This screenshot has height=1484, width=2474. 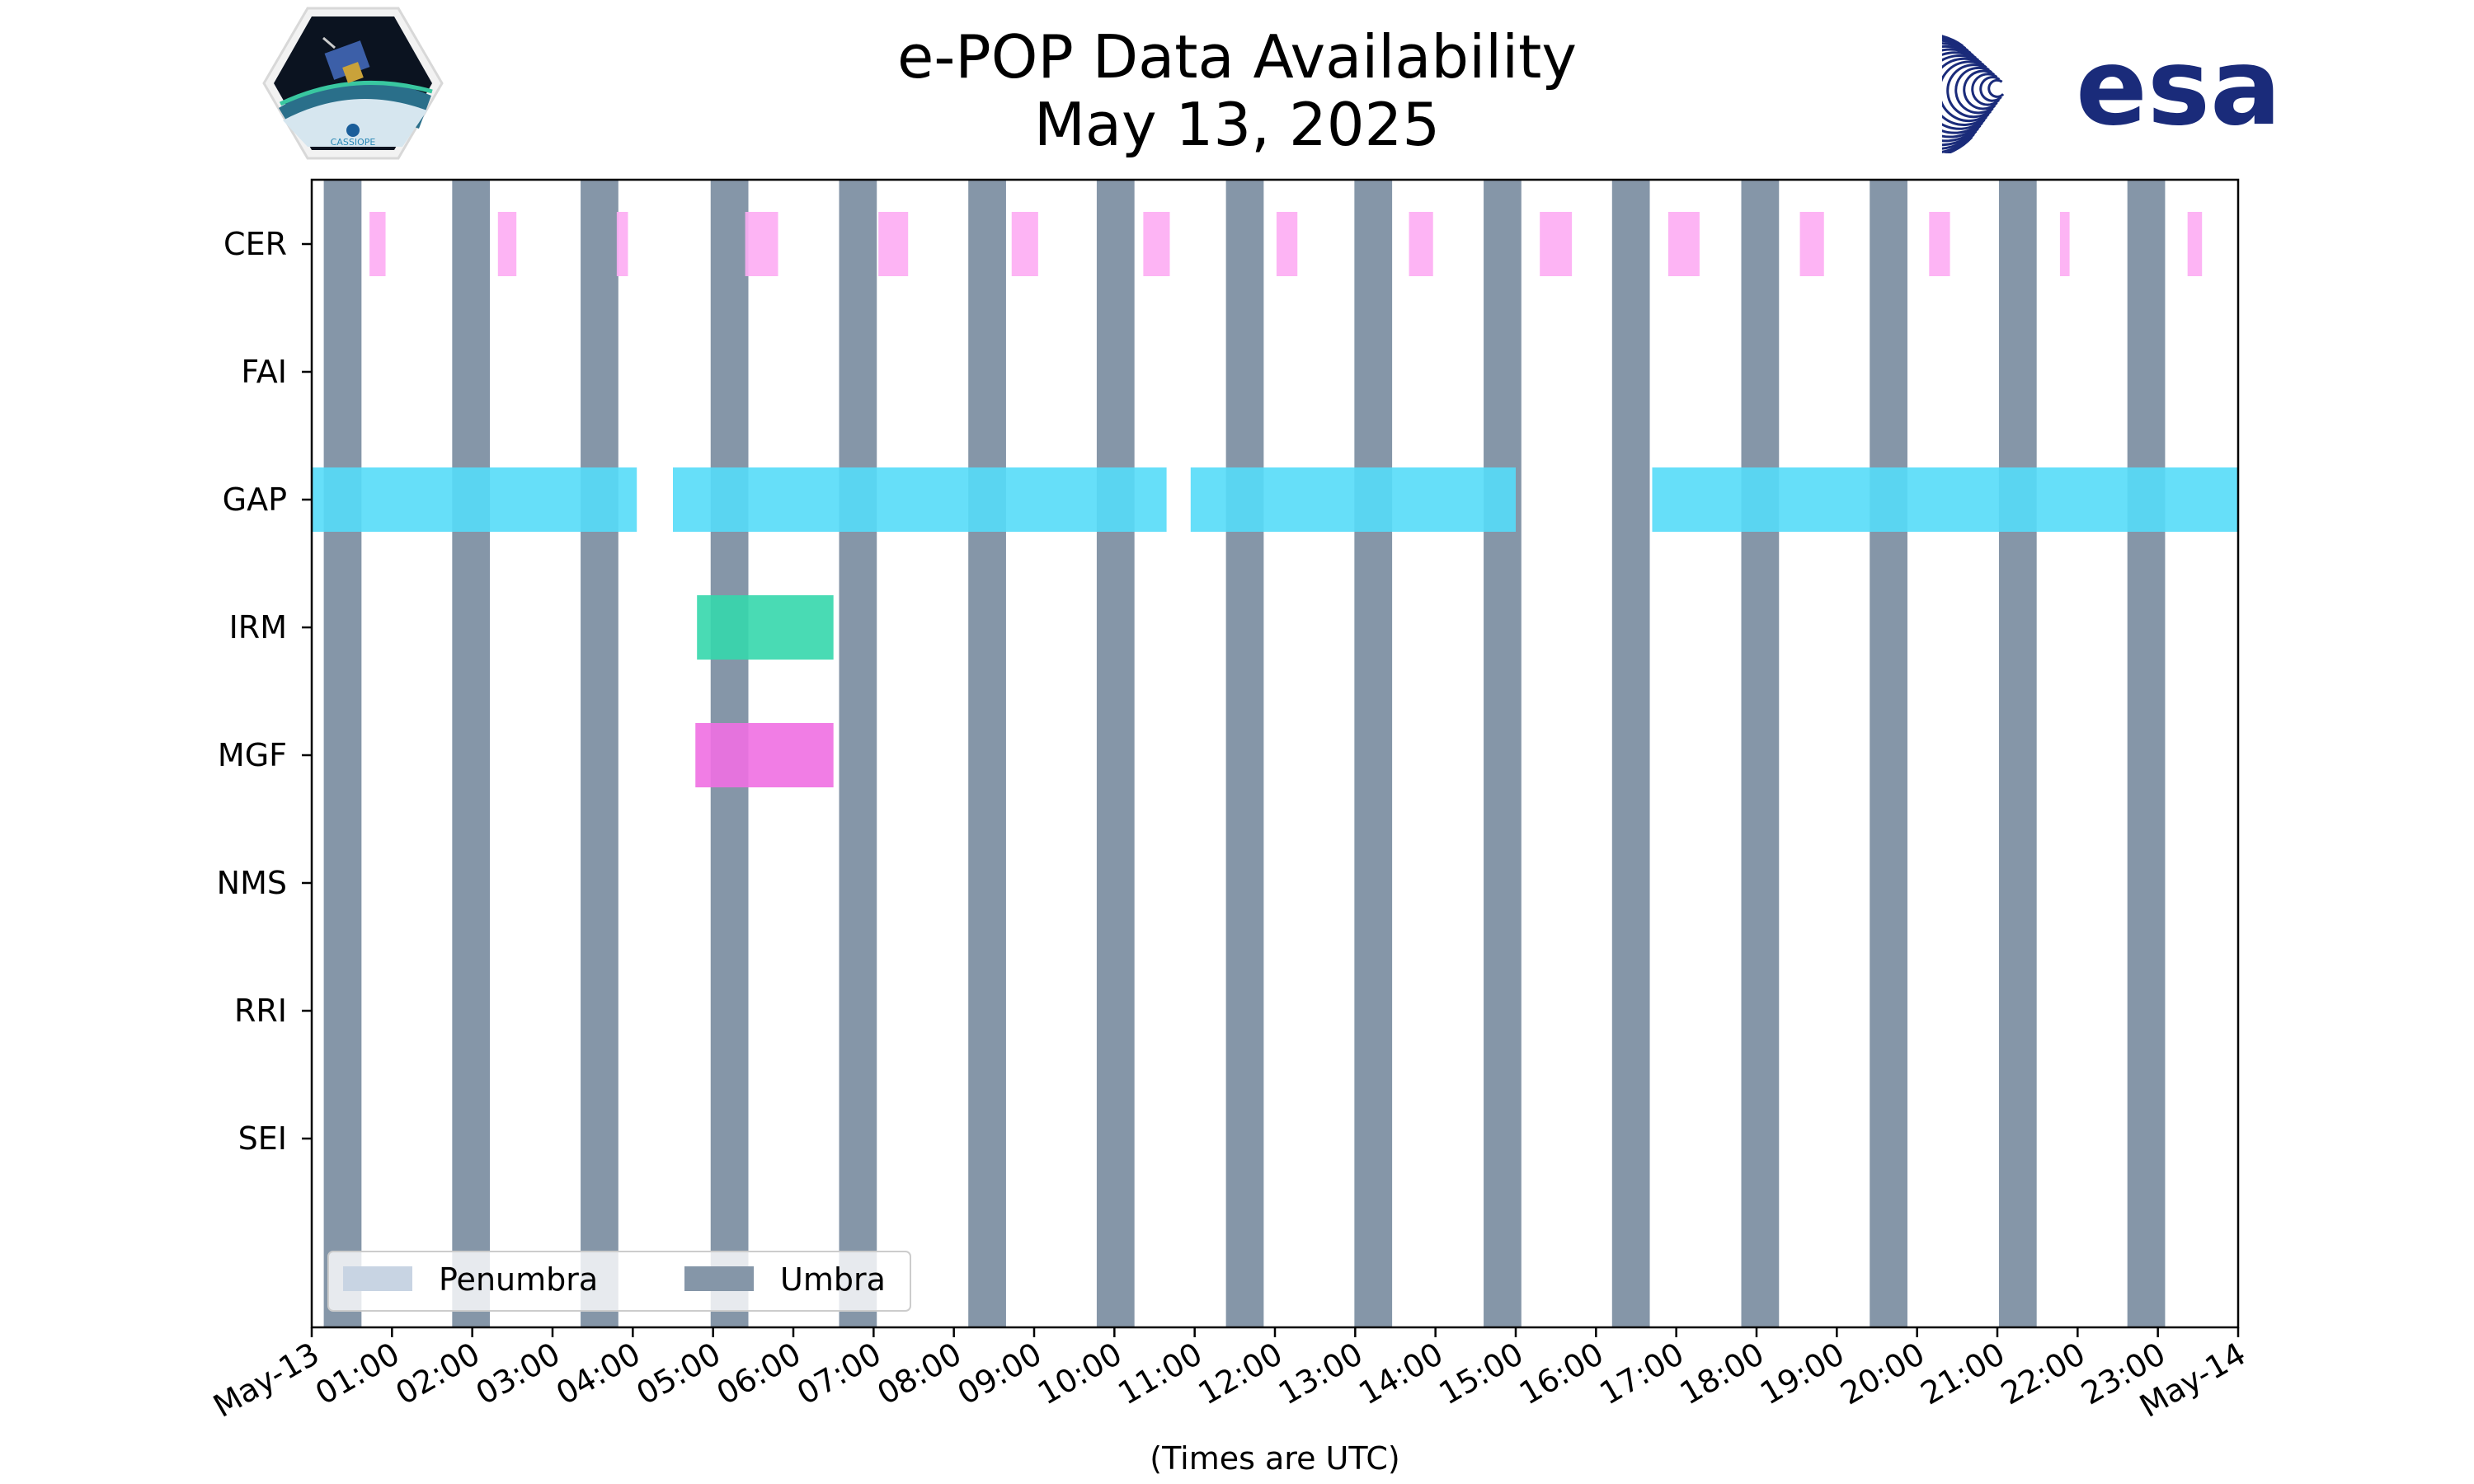 I want to click on x-tick-label-7: 07:00, so click(x=839, y=1374).